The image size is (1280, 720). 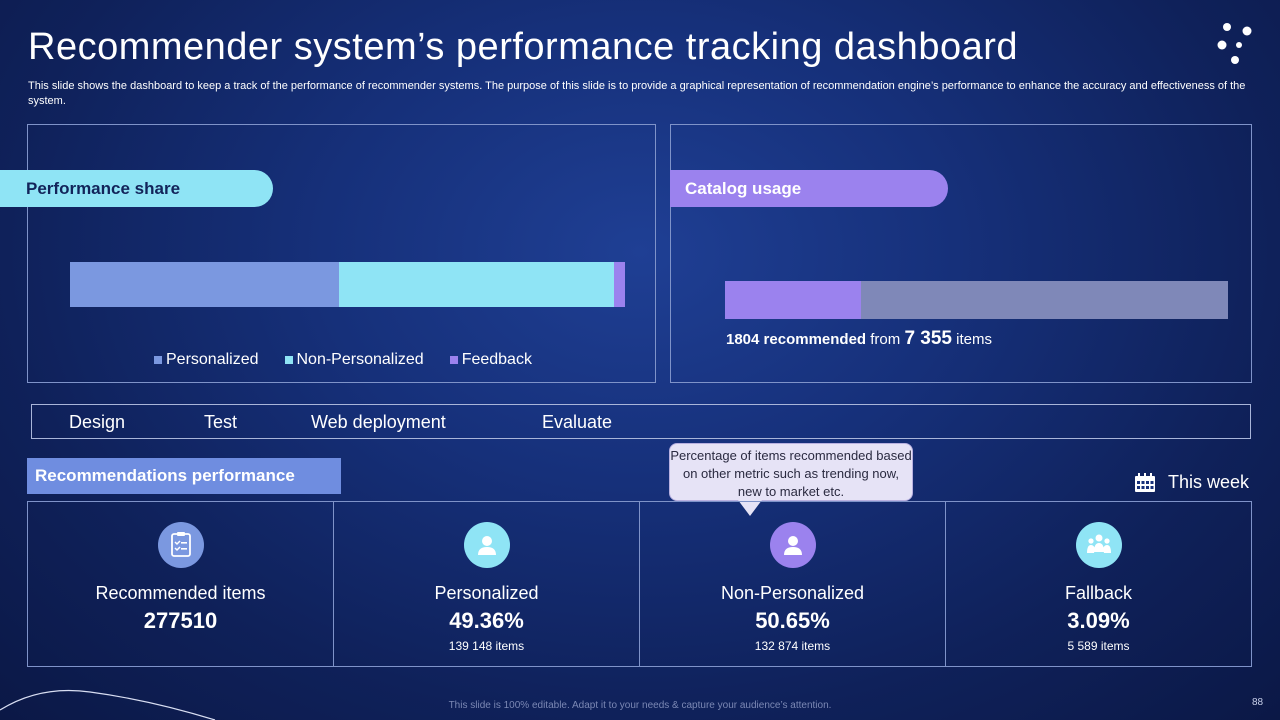 I want to click on dots-logo-icon, so click(x=1234, y=43).